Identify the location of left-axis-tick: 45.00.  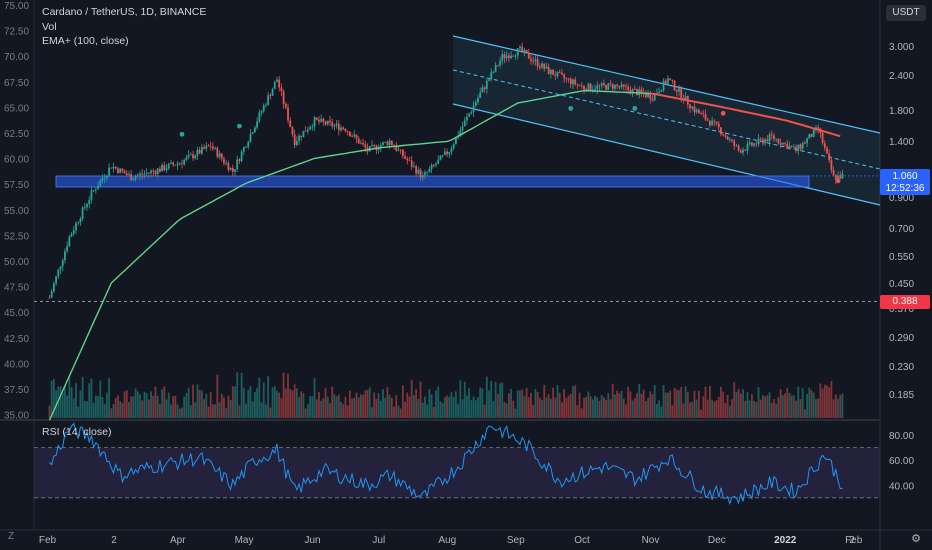
(16, 313).